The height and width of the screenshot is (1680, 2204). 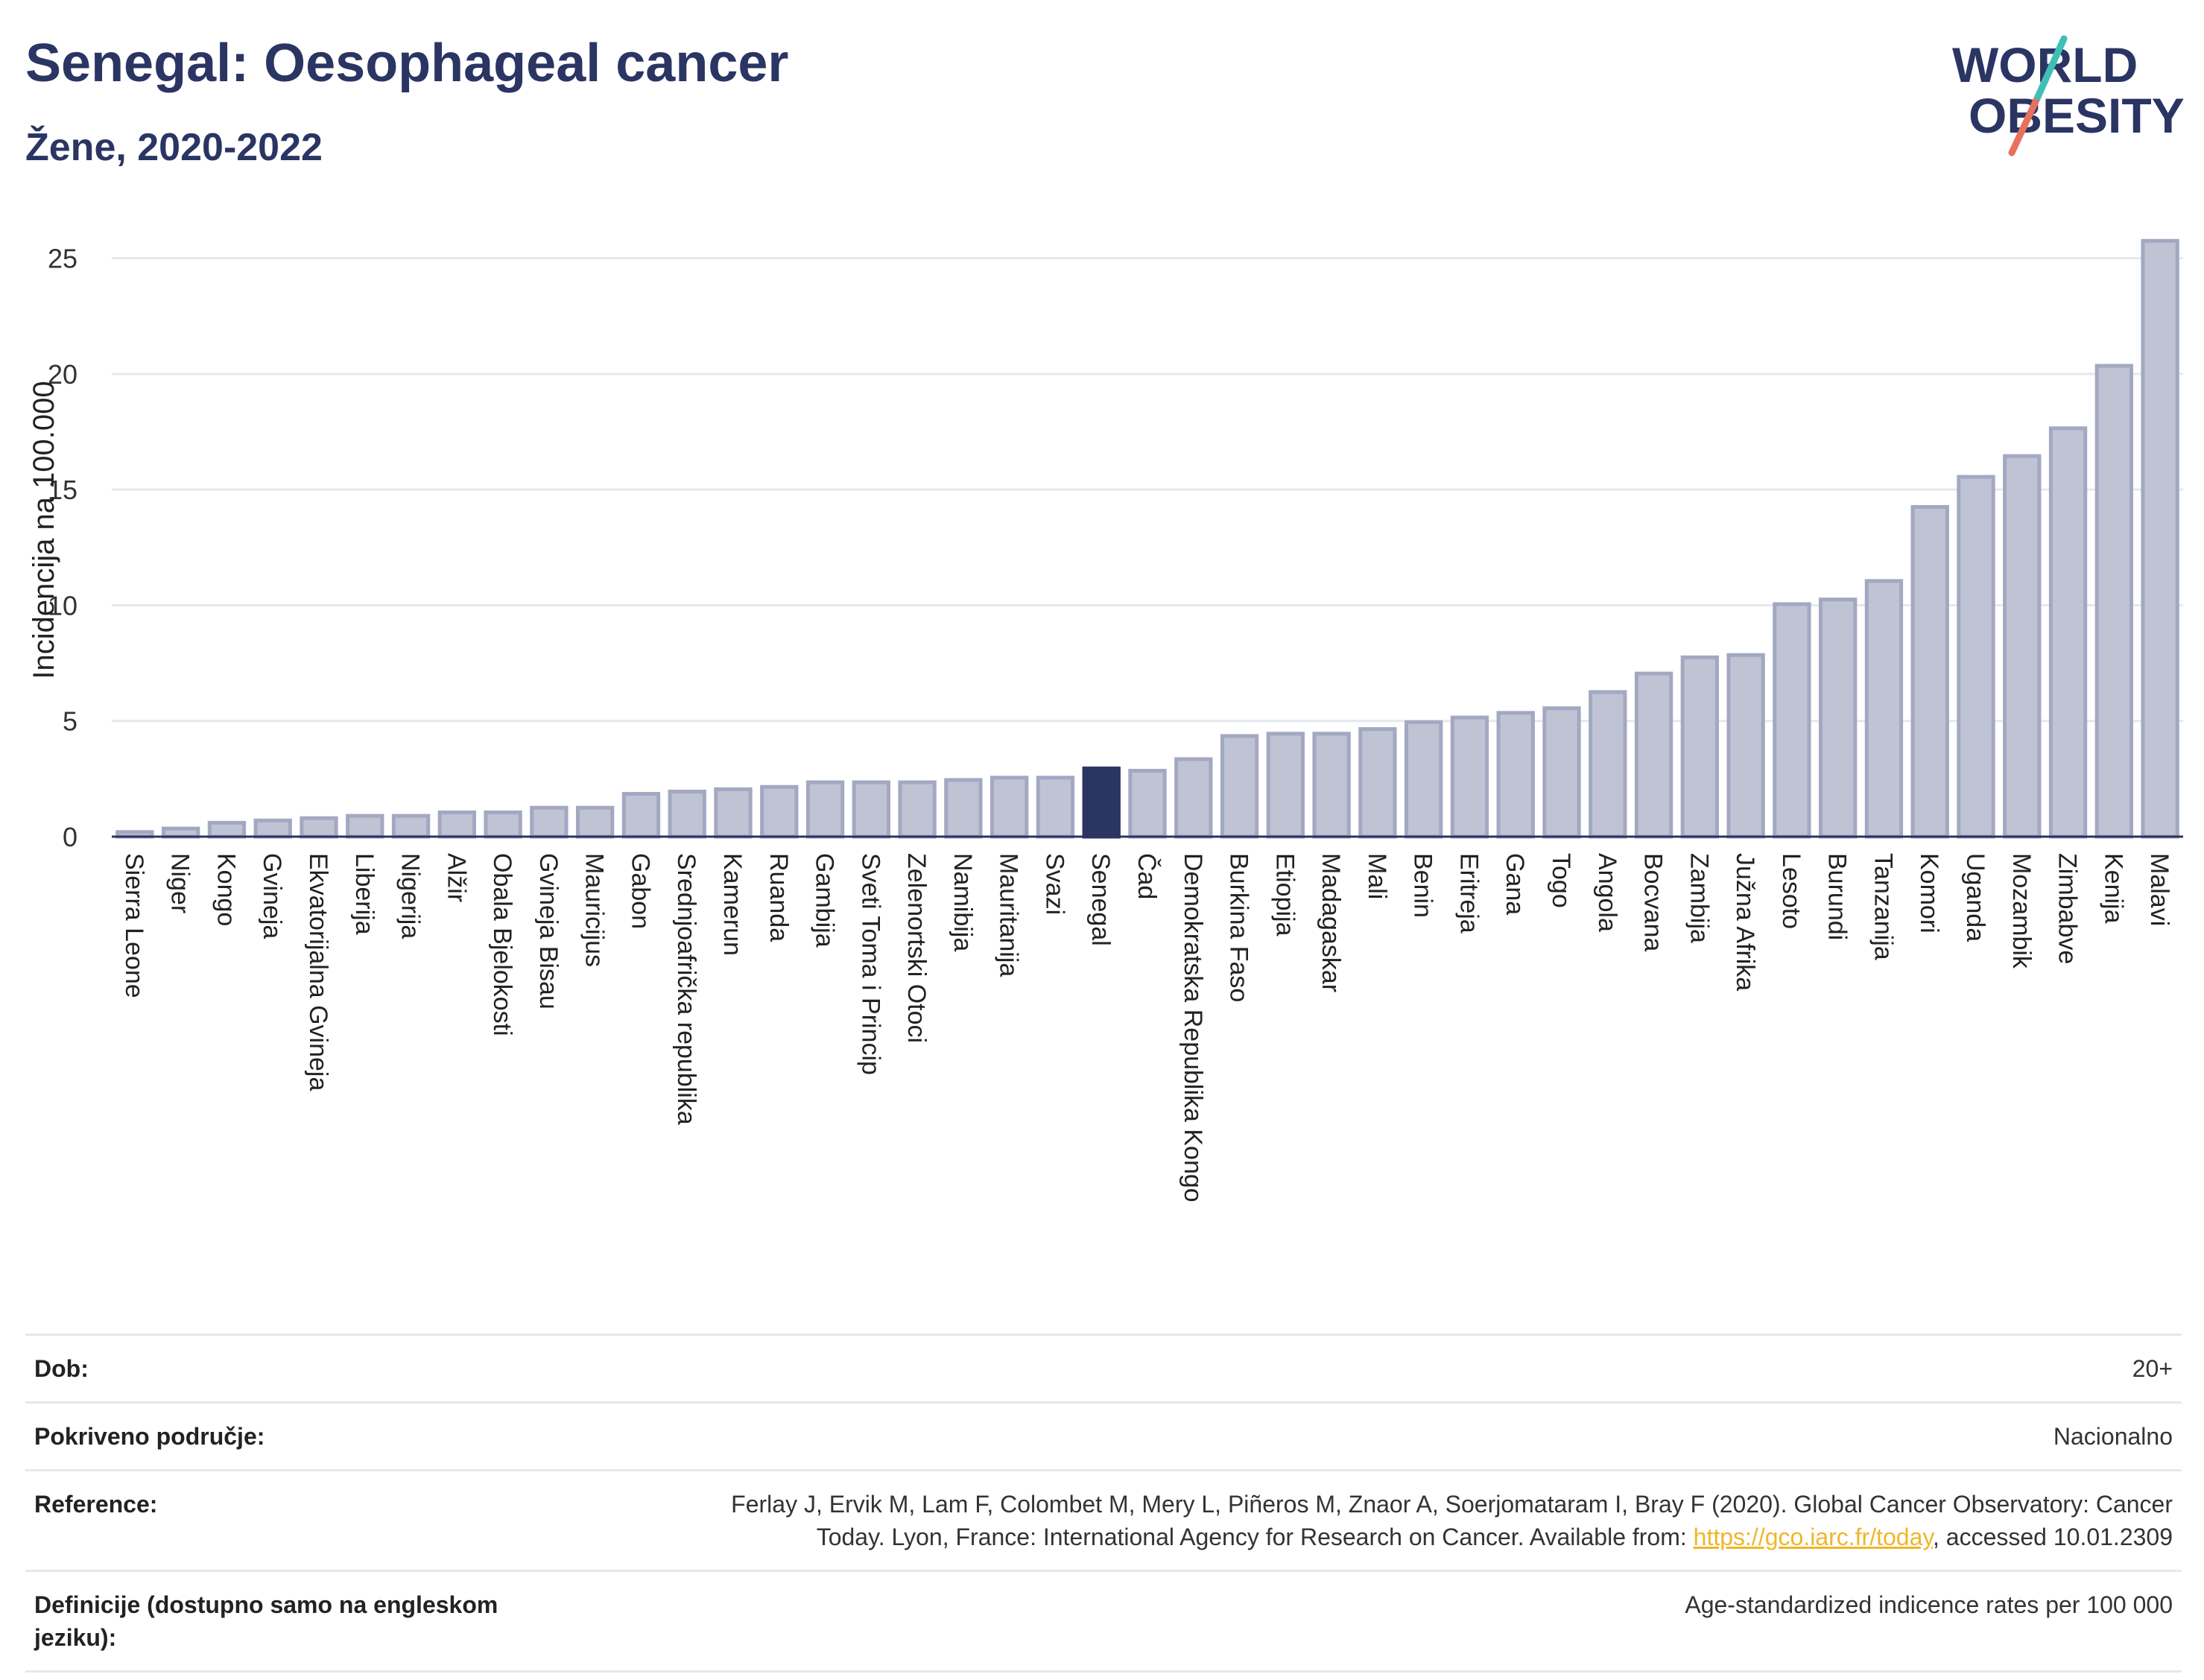 What do you see at coordinates (732, 904) in the screenshot?
I see `x-tick-label: Kamerun` at bounding box center [732, 904].